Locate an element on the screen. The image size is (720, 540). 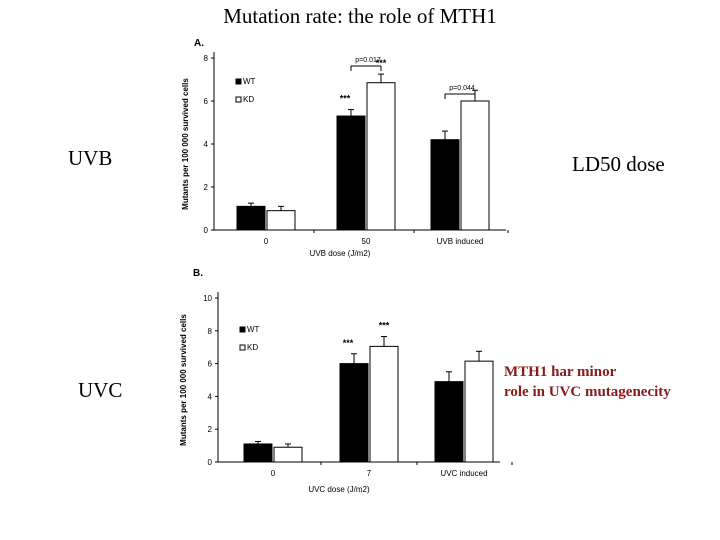
x-axis-label: UVB dose (J/m2) is located at coordinates (340, 253).